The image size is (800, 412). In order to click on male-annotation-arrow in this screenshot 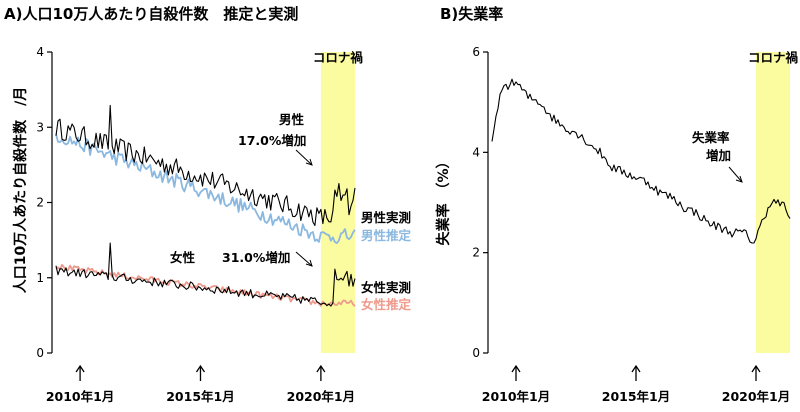, I will do `click(304, 157)`.